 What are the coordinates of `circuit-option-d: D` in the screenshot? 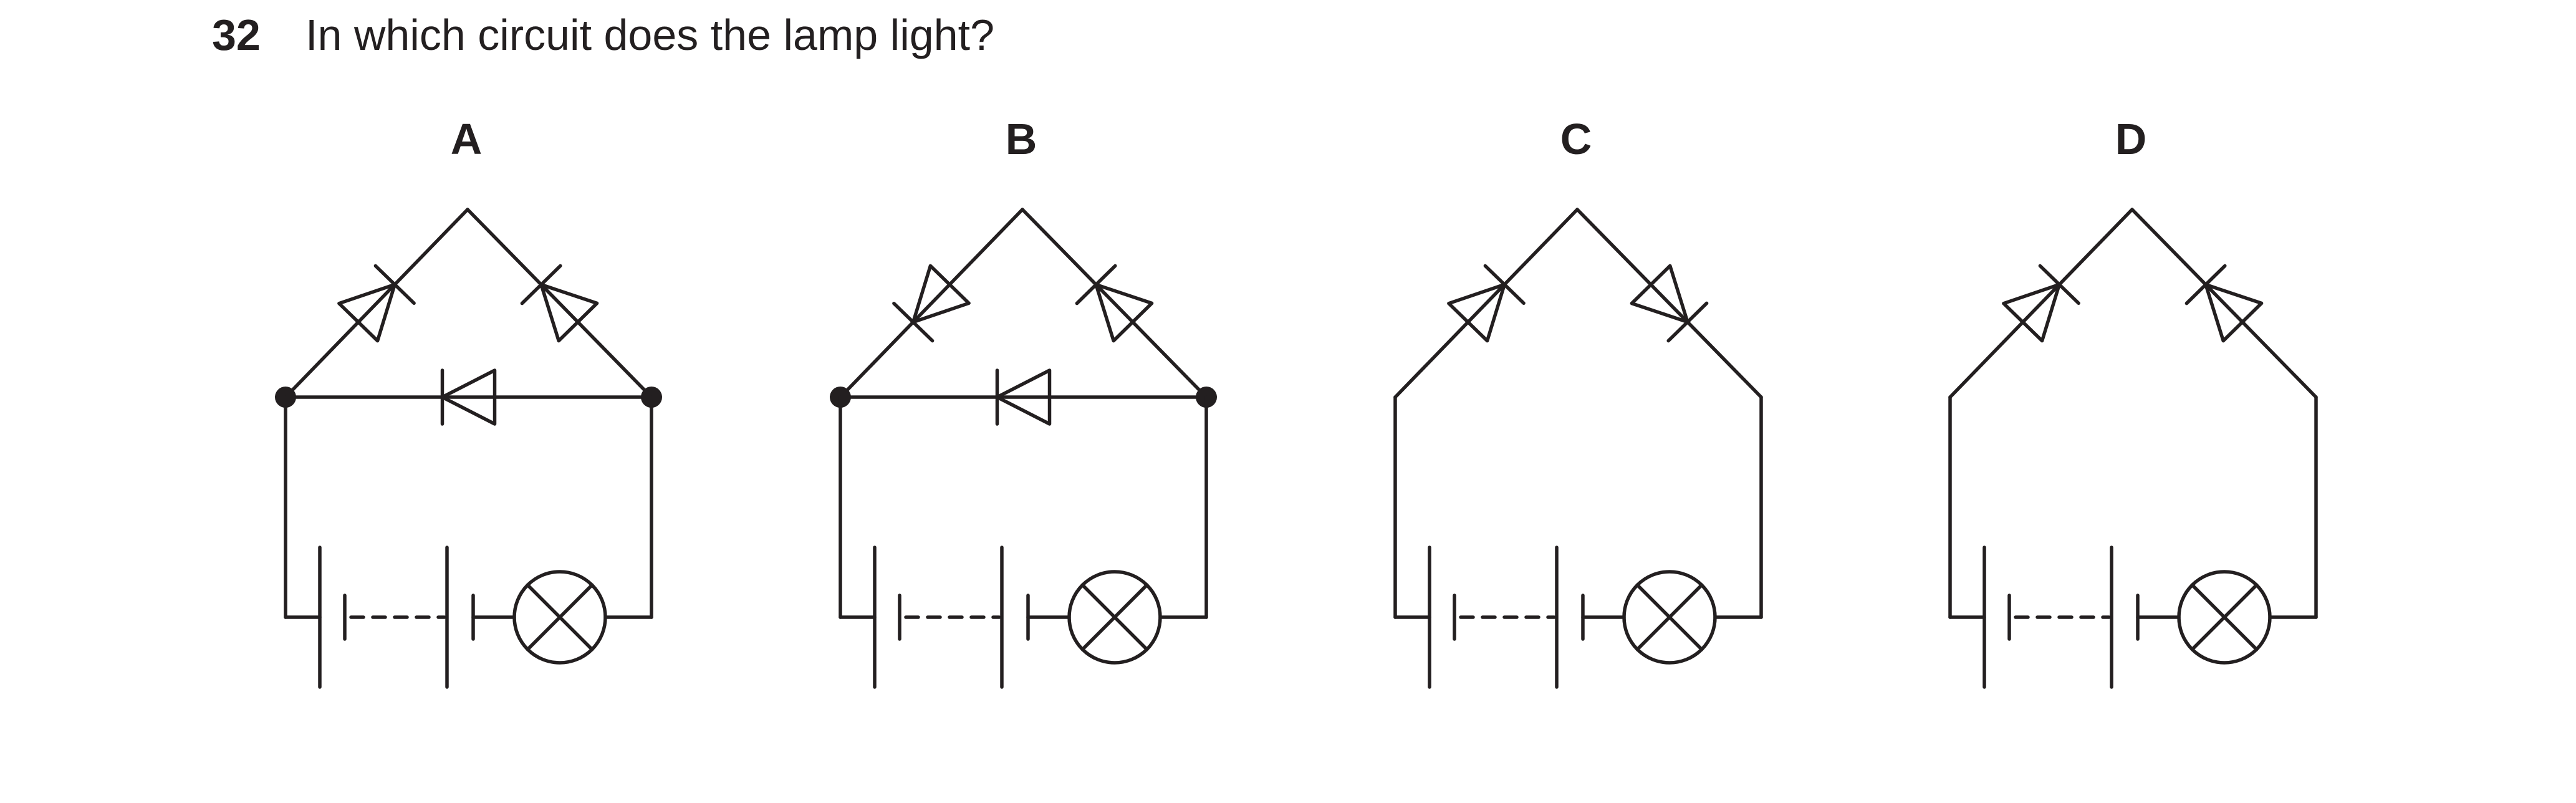 It's located at (2133, 402).